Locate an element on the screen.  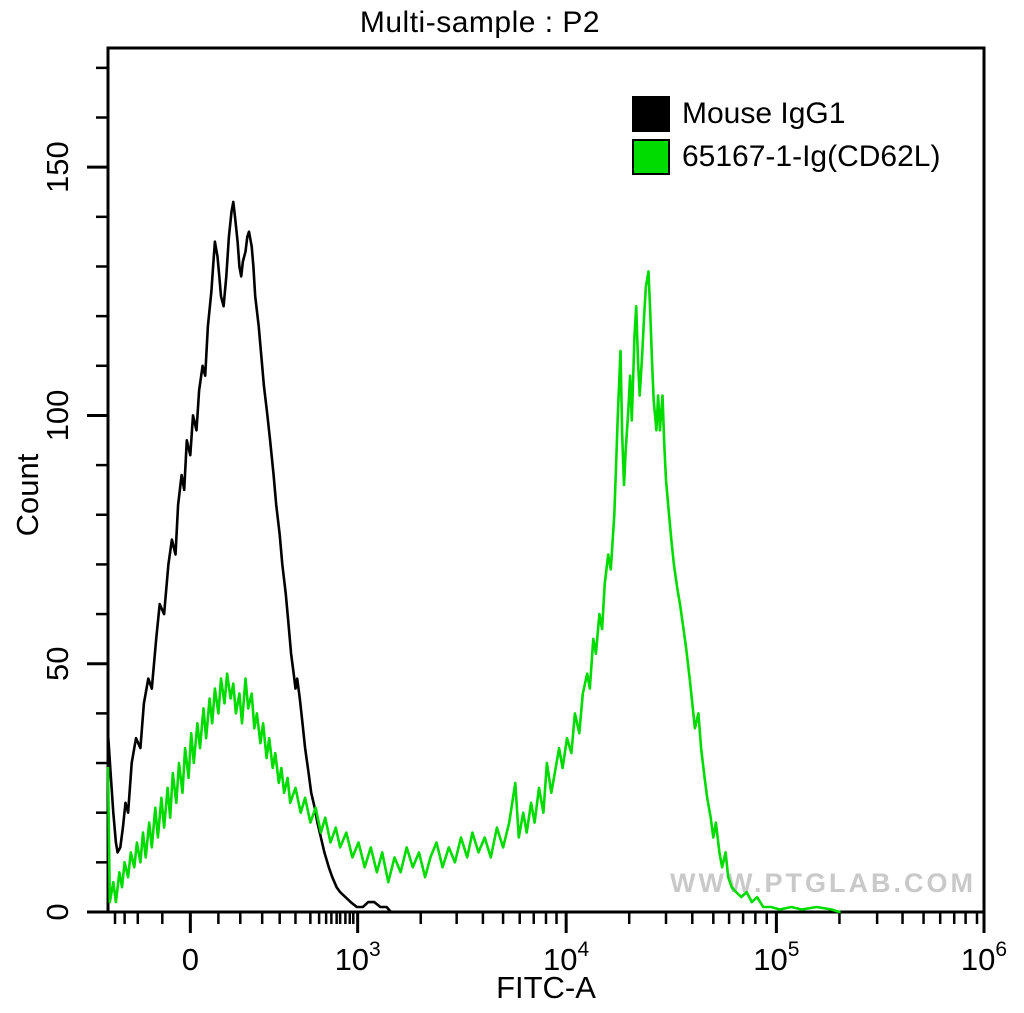
y-axis-title: Count is located at coordinates (27, 495).